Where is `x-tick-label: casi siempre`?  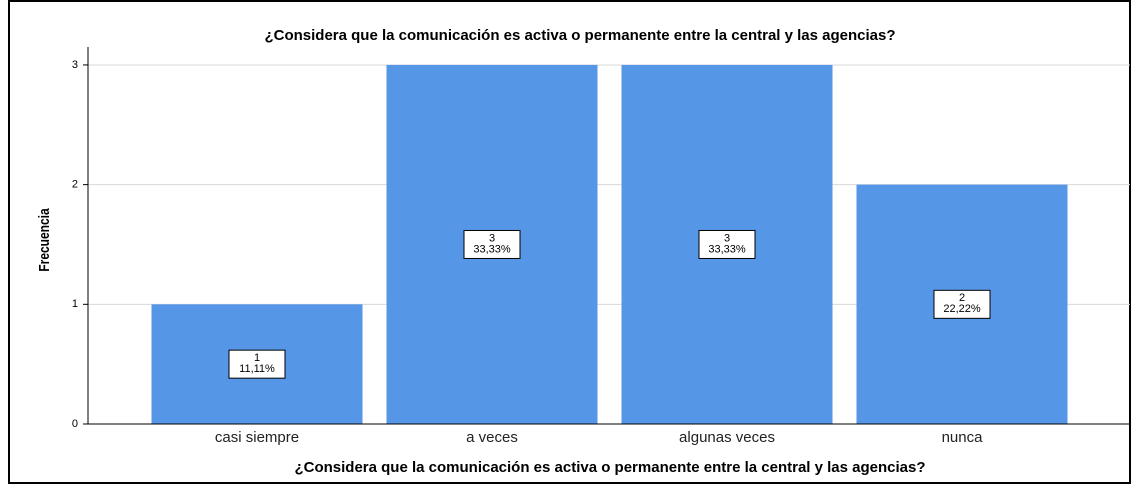 x-tick-label: casi siempre is located at coordinates (257, 437).